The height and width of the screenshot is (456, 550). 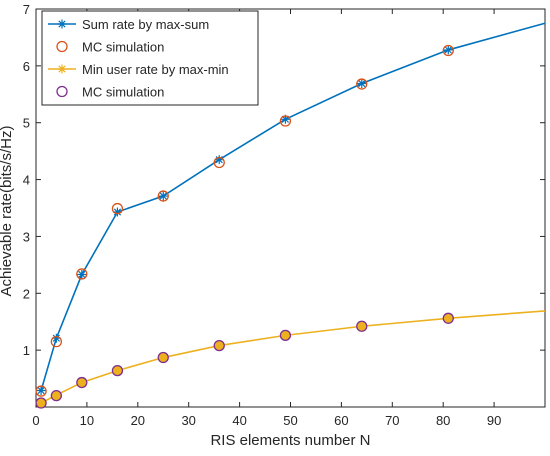 I want to click on y-tick-label: 1, so click(x=26, y=350).